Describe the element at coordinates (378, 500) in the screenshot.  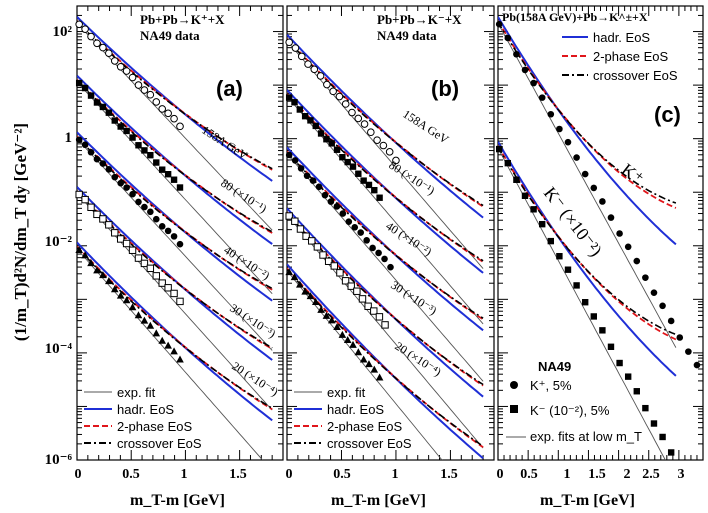
I see `panel-b-xlabel: m_T-m [GeV]` at that location.